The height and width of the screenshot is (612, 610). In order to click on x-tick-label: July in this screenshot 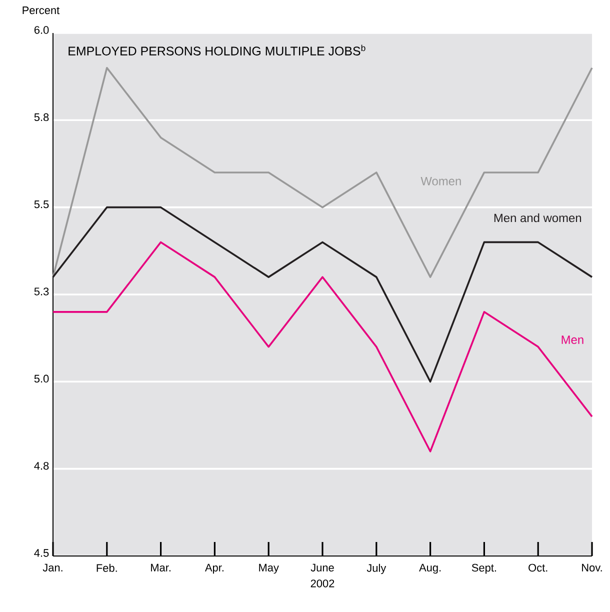, I will do `click(376, 569)`.